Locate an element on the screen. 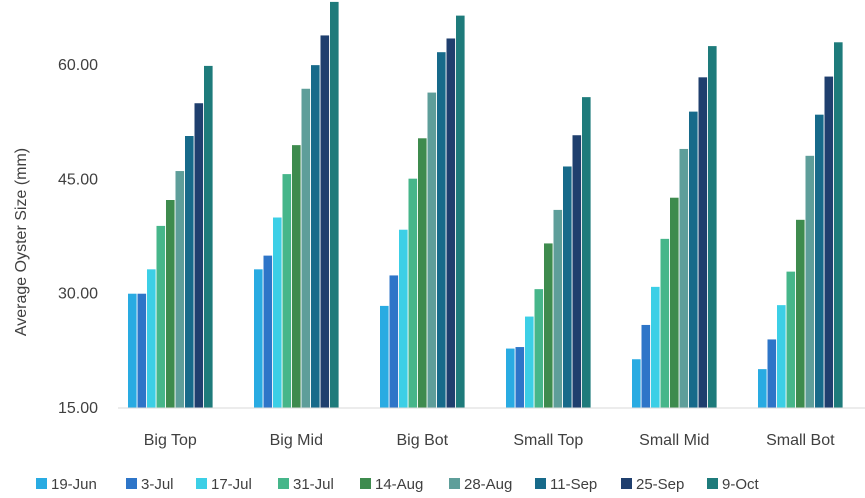 The image size is (865, 498). legend-label: 19-Jun is located at coordinates (74, 484).